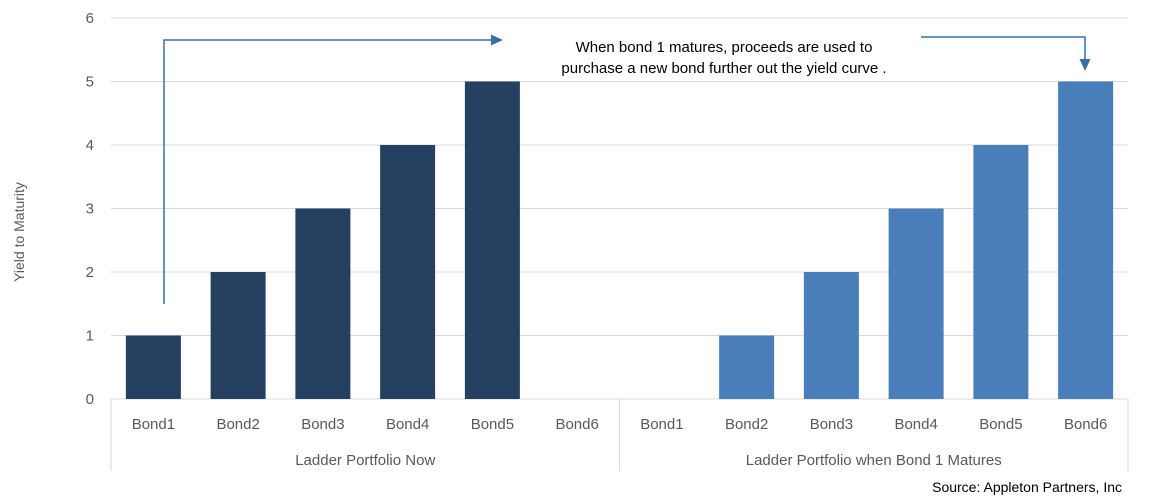 This screenshot has width=1163, height=503. Describe the element at coordinates (90, 18) in the screenshot. I see `y-tick-label: 6` at that location.